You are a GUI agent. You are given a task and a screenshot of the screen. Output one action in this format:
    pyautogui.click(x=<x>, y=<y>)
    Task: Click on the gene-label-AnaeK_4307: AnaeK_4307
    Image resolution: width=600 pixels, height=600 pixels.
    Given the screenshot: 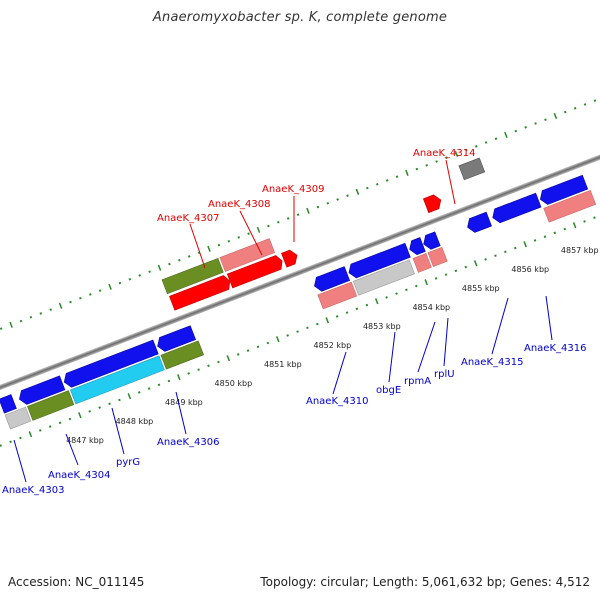 What is the action you would take?
    pyautogui.click(x=188, y=218)
    